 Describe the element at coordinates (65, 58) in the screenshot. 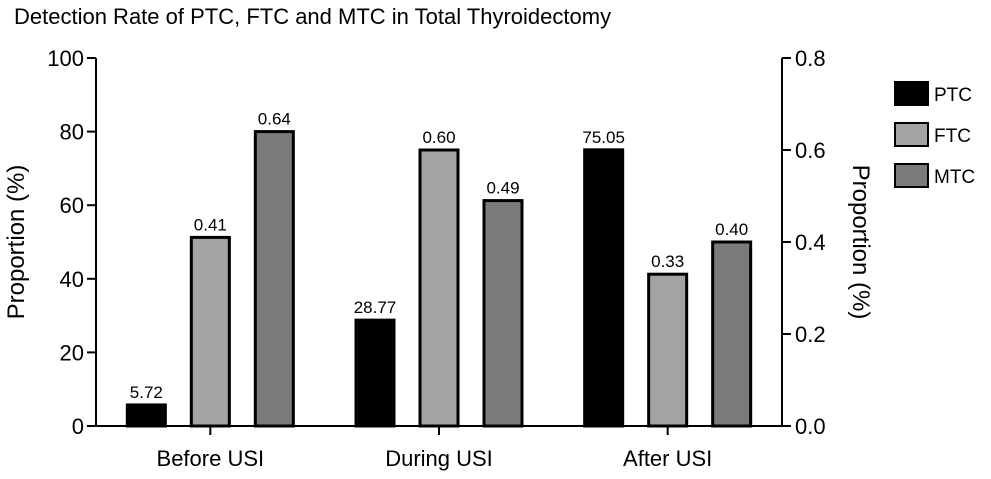

I see `left-tick-label: 100` at that location.